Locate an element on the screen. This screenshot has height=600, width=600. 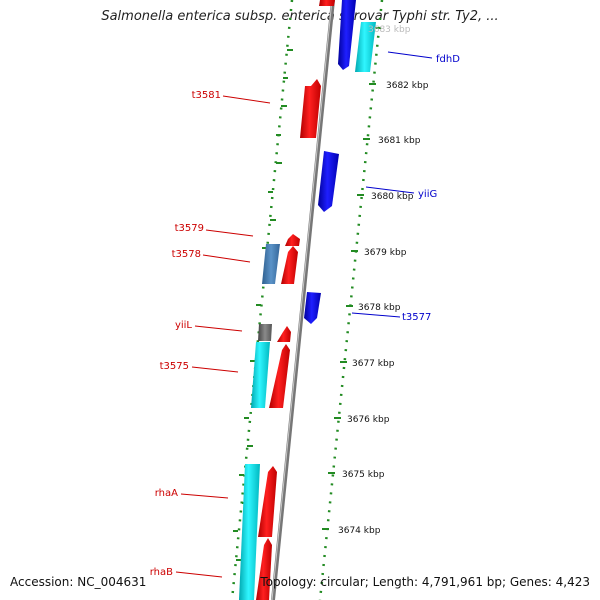
right-boundary is located at coordinates (351, 300).